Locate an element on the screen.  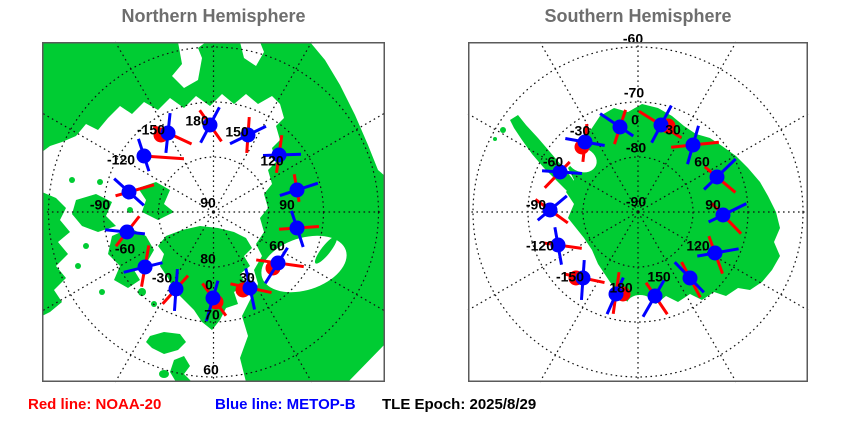
legend-blue-metopb: Blue line: METOP-B is located at coordinates (285, 404).